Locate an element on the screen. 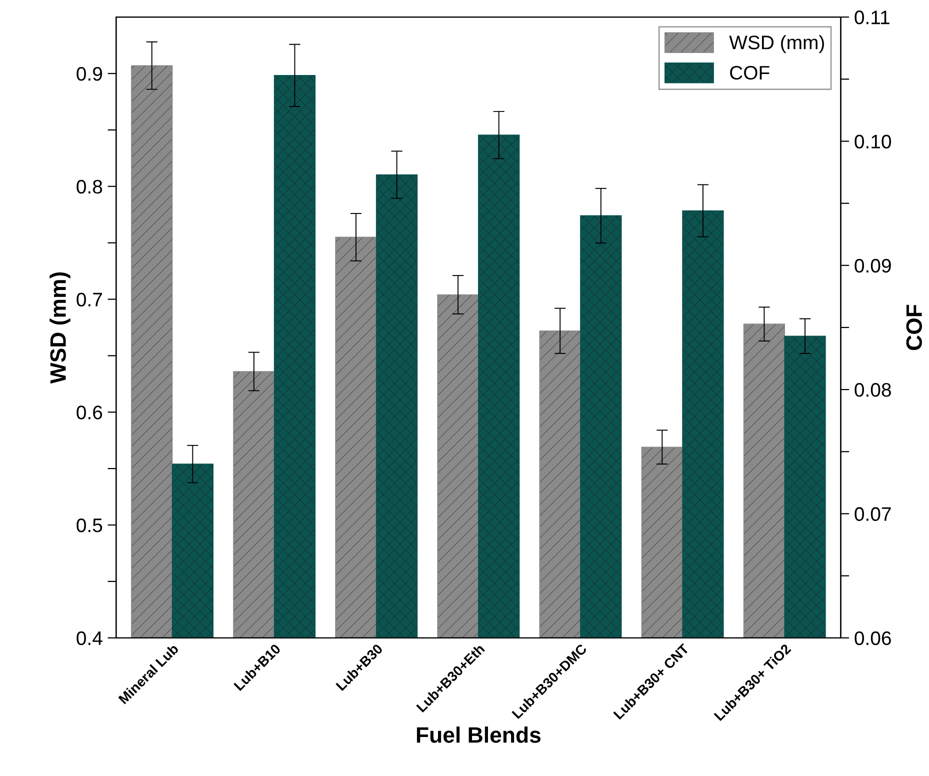  y2-tick-label: 0.06 is located at coordinates (872, 638).